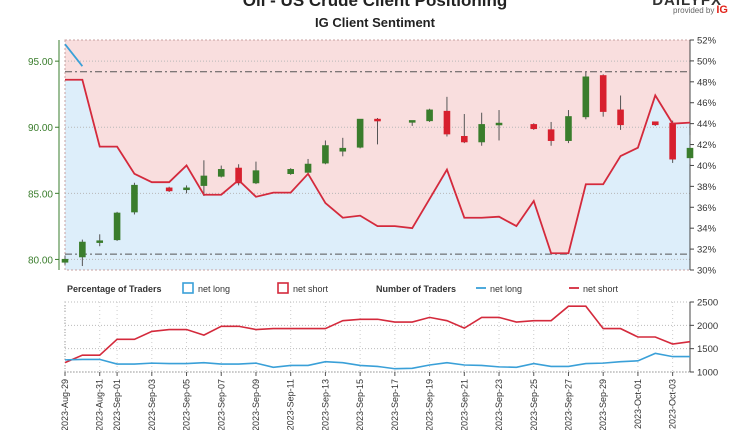 This screenshot has height=430, width=750. I want to click on legend-net-short-pct-swatch, so click(283, 288).